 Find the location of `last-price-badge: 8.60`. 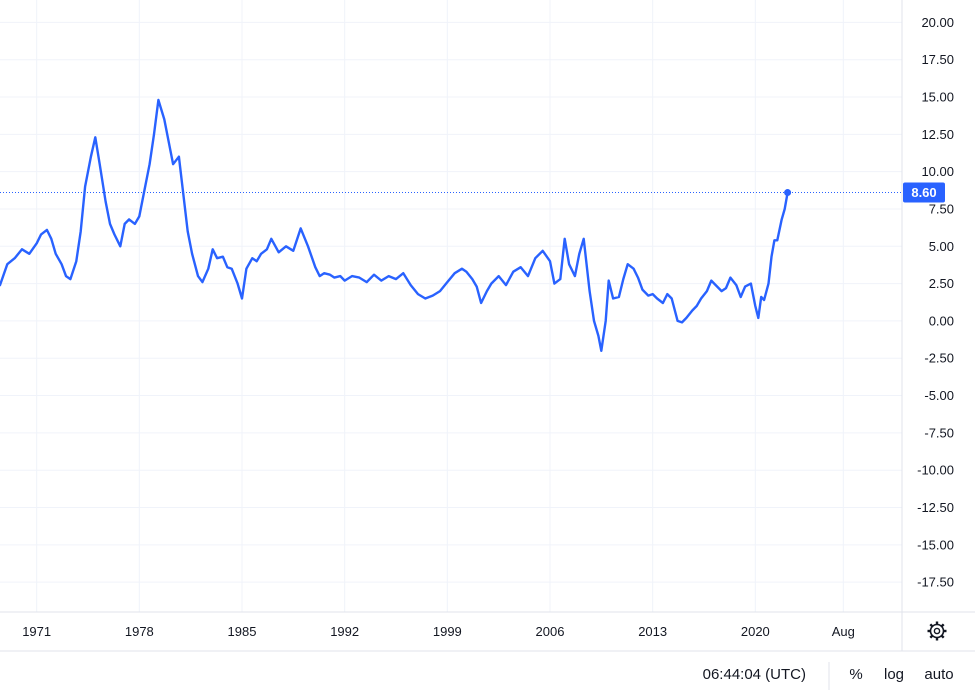

last-price-badge: 8.60 is located at coordinates (924, 192).